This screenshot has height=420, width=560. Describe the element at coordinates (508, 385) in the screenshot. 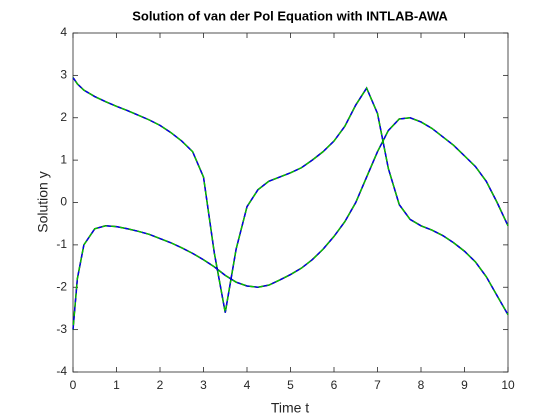

I see `x-tick-label: 10` at that location.